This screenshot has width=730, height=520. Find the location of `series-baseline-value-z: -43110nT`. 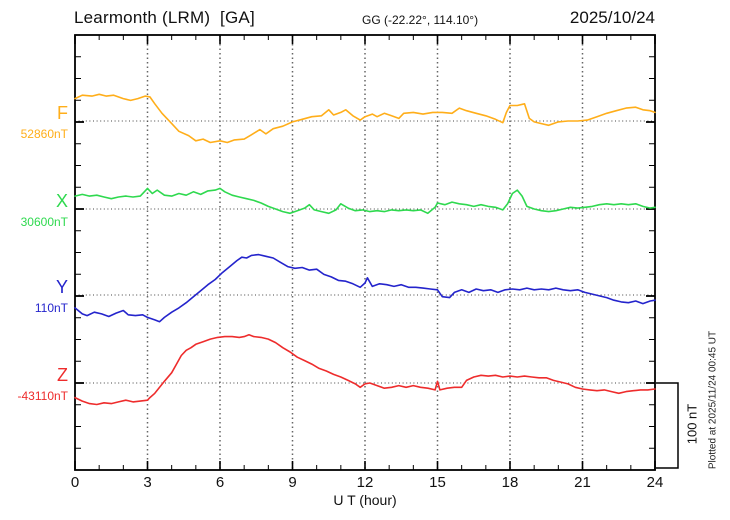

series-baseline-value-z: -43110nT is located at coordinates (42, 396).